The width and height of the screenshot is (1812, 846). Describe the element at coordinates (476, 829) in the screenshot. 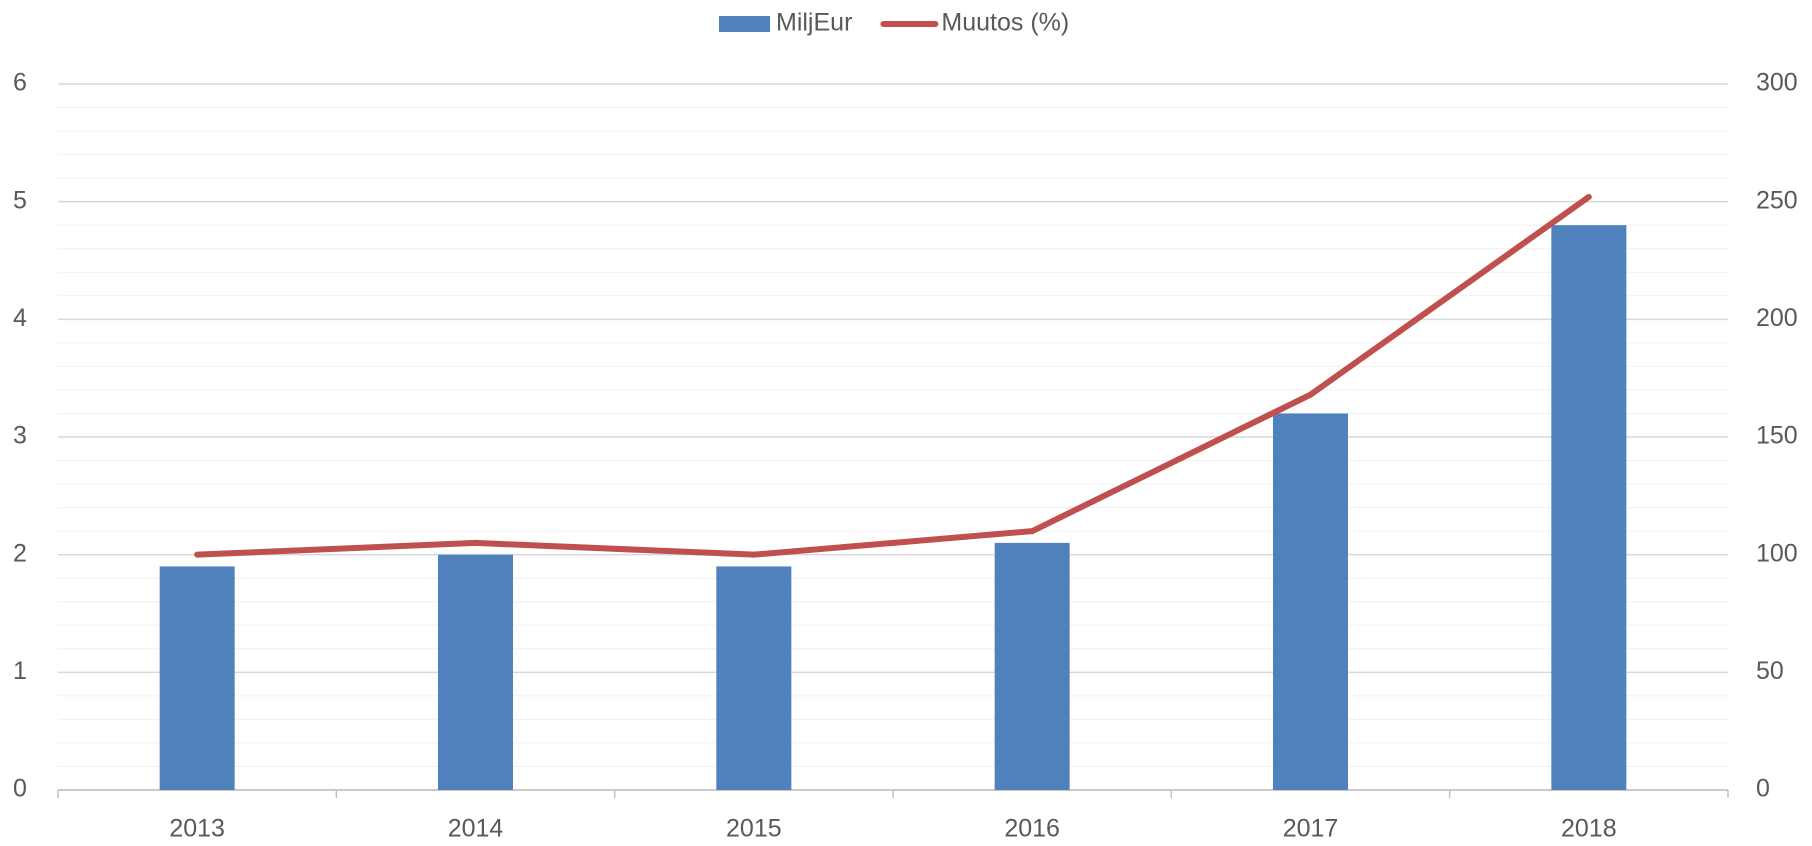

I see `x-tick-label: 2014` at that location.